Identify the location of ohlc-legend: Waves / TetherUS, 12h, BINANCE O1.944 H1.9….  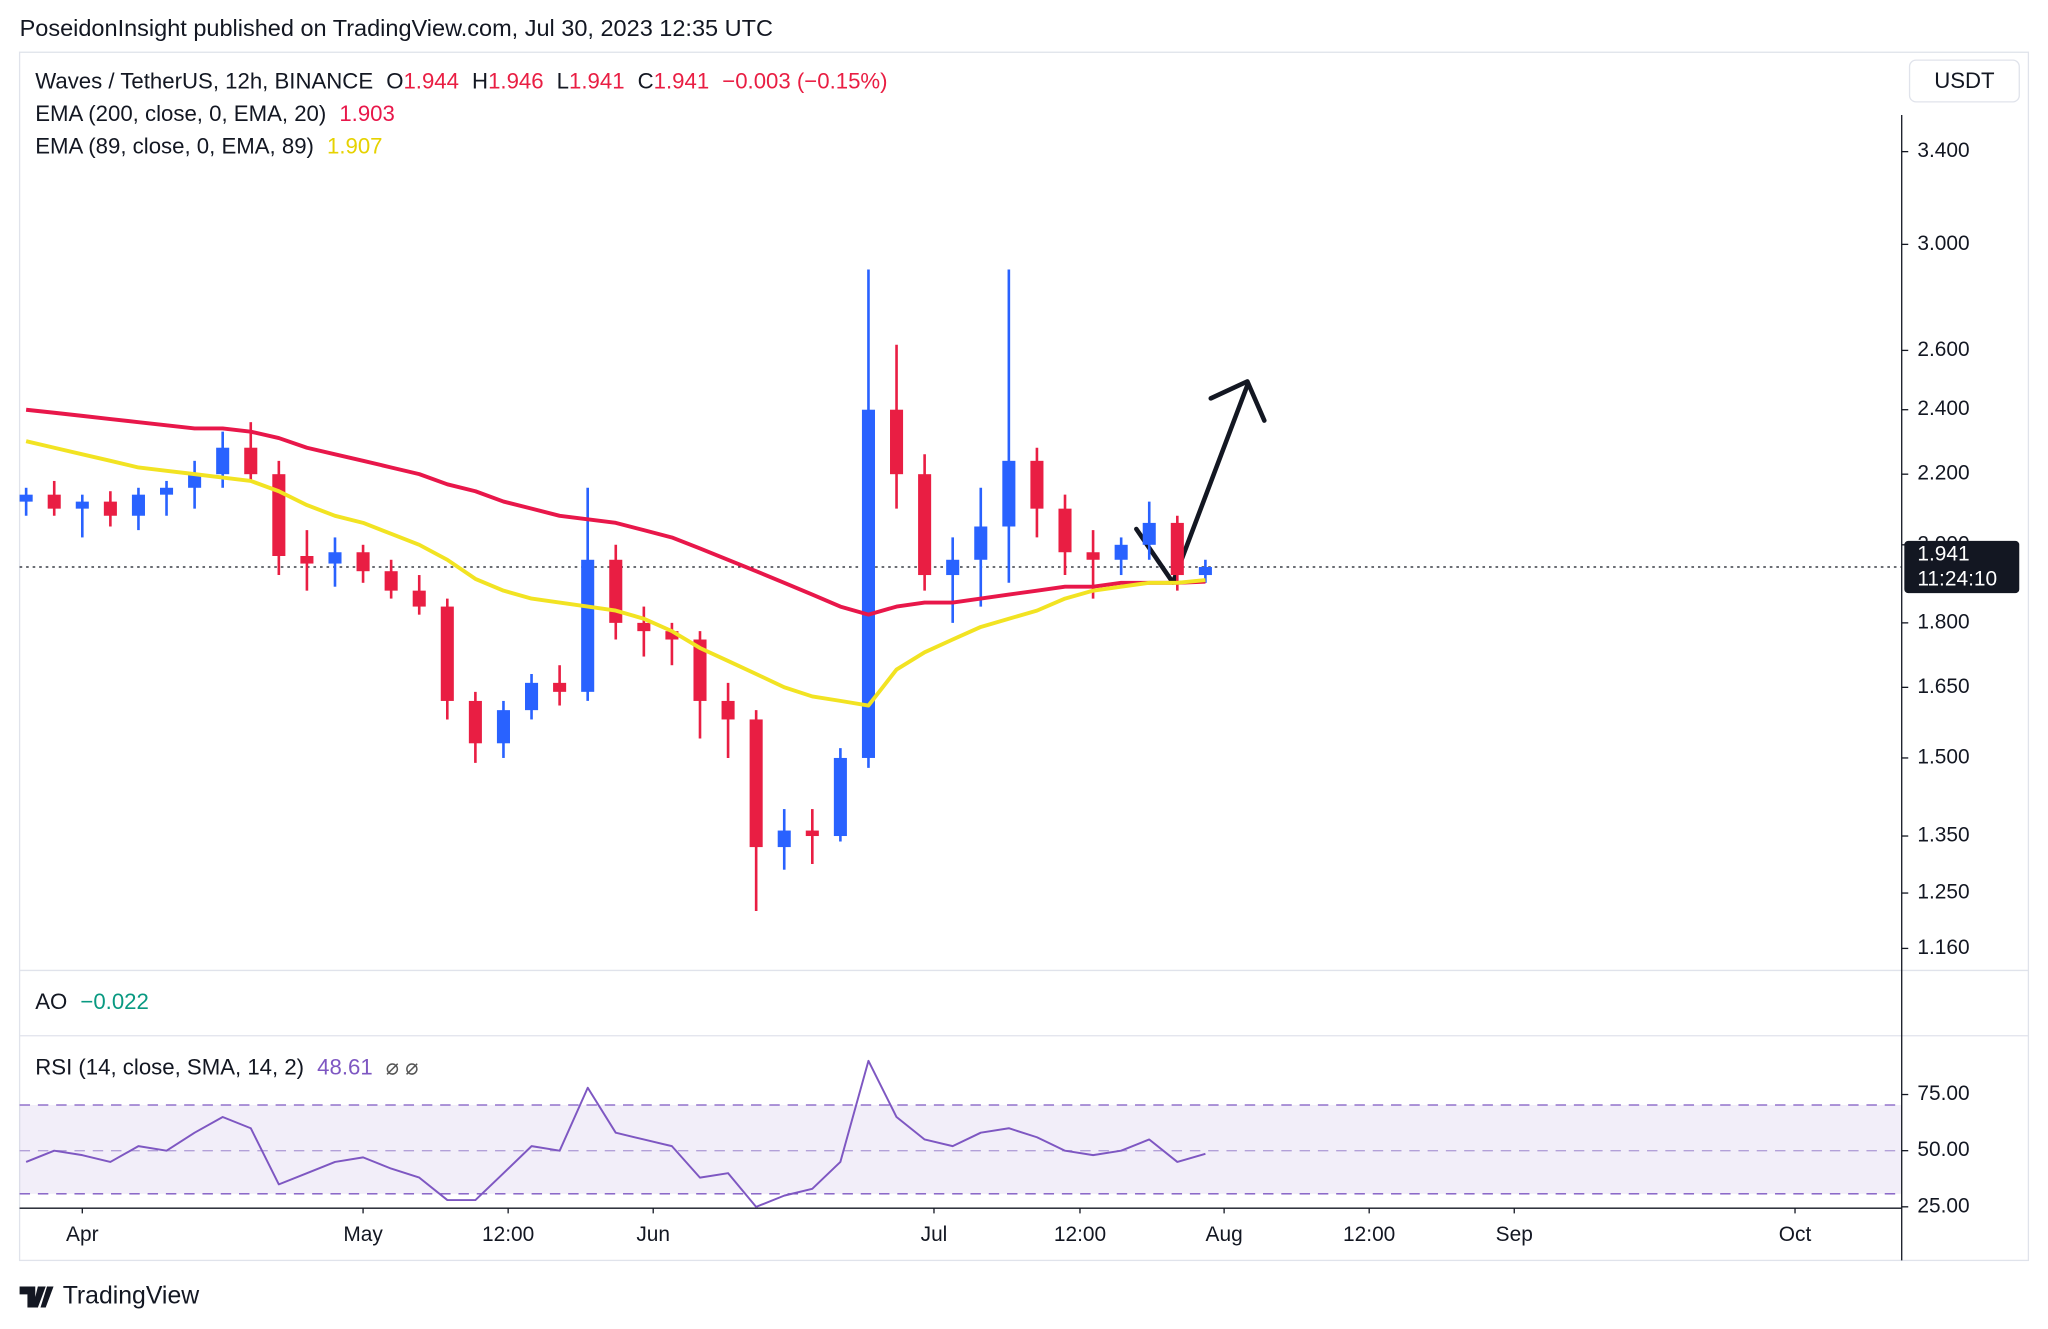
(461, 80).